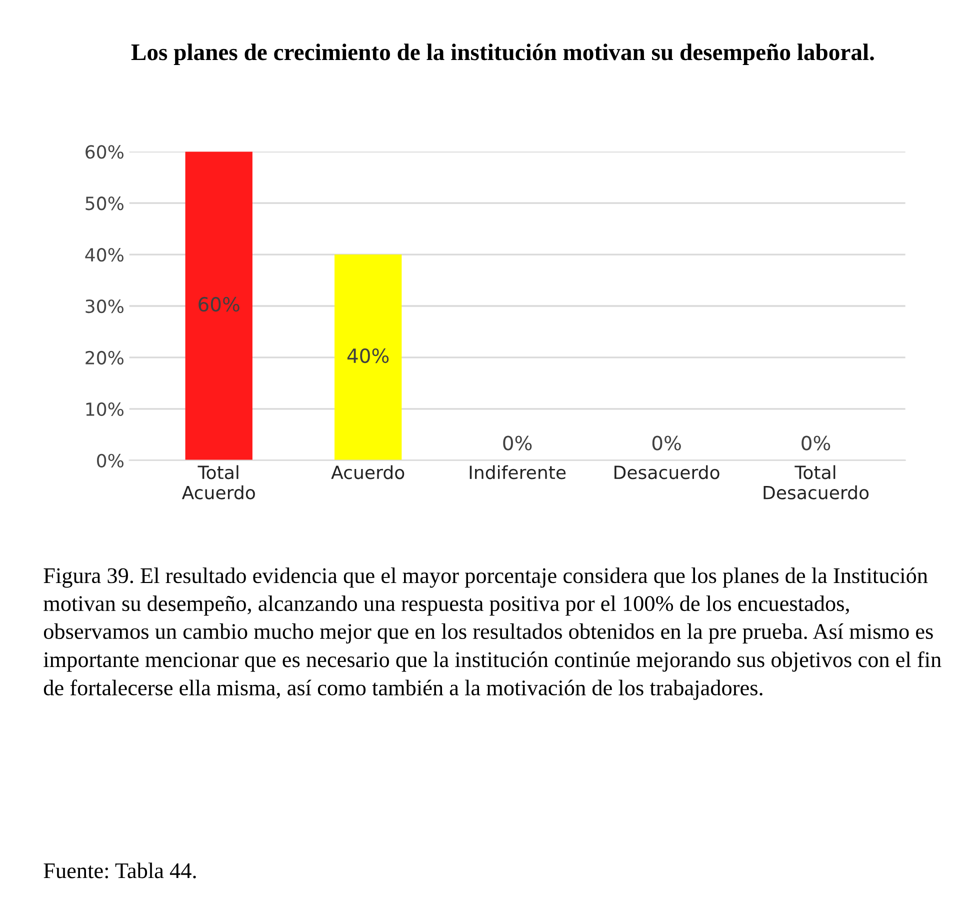 The height and width of the screenshot is (908, 958). Describe the element at coordinates (219, 304) in the screenshot. I see `data-label: 60%` at that location.